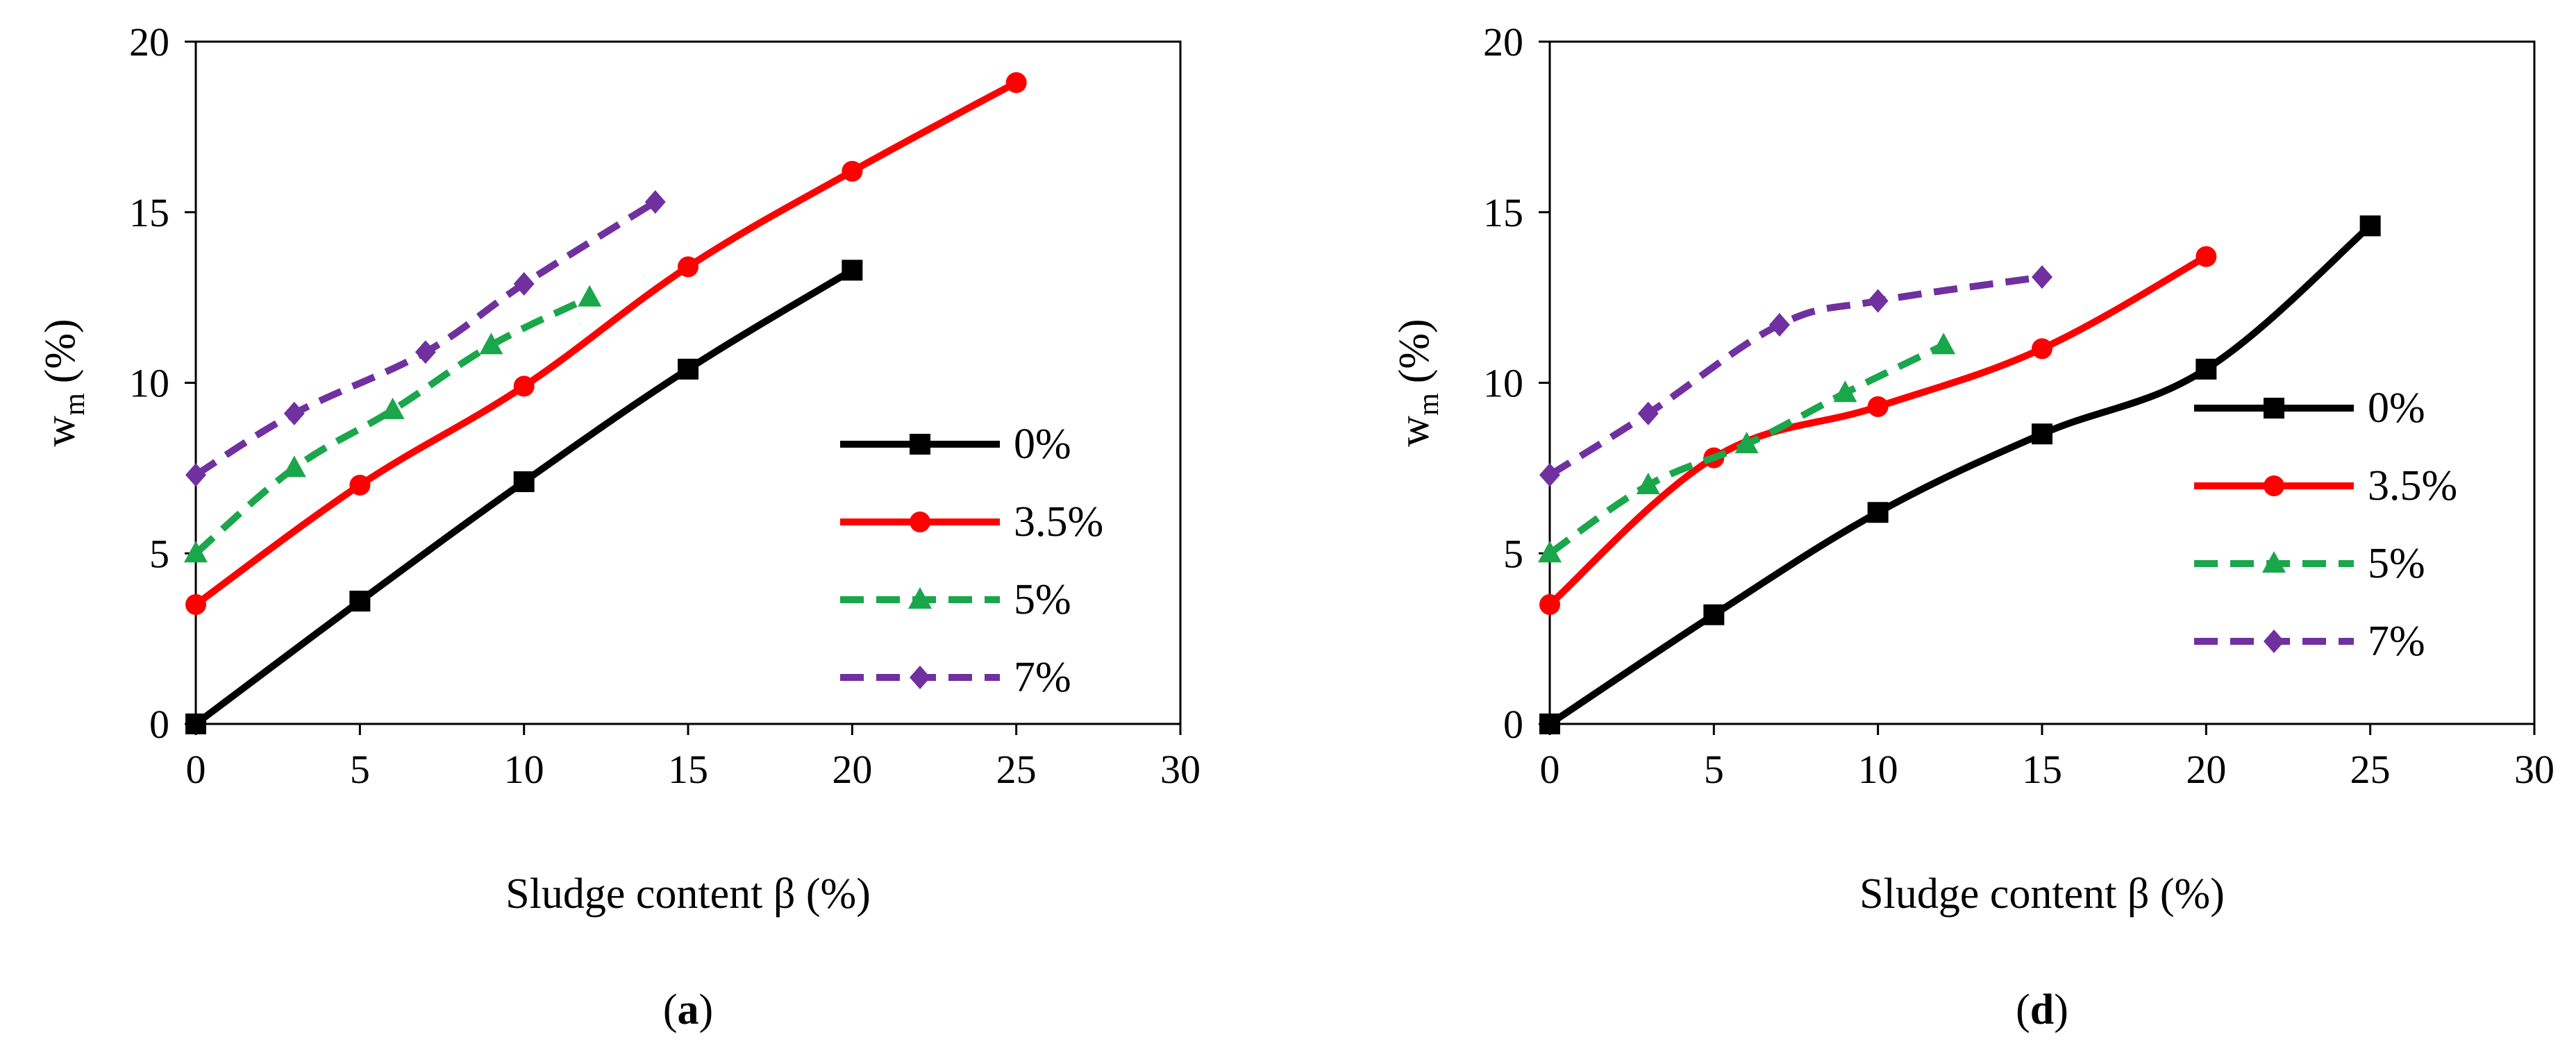 Image resolution: width=2576 pixels, height=1055 pixels. I want to click on x-tick-label: 25, so click(1016, 769).